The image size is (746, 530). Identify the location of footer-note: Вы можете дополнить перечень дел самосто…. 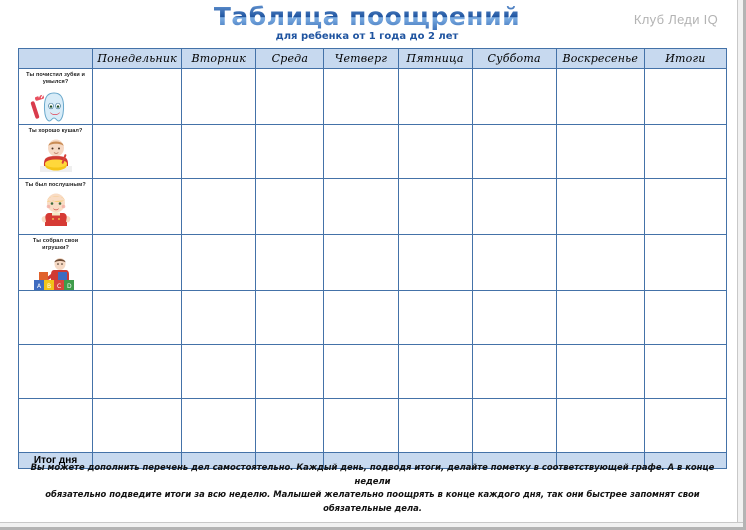
(372, 488).